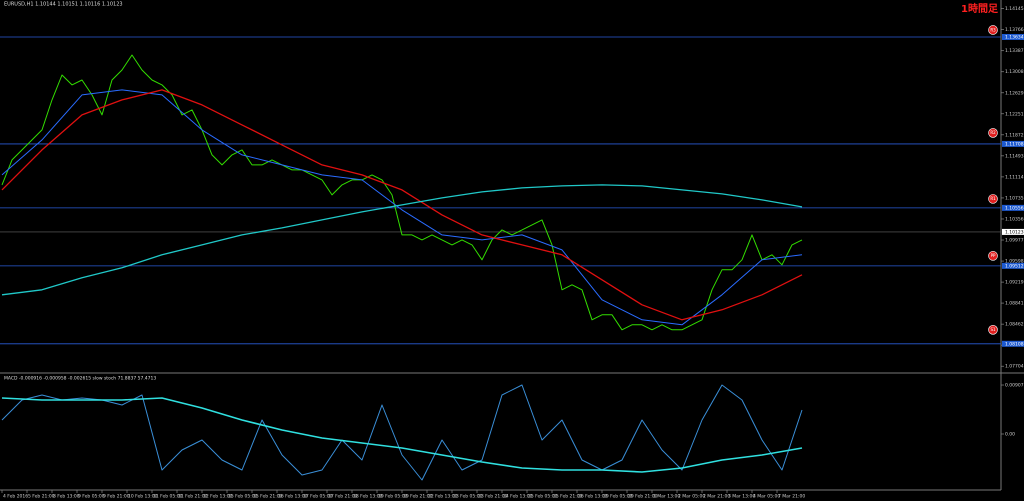  What do you see at coordinates (318, 497) in the screenshot?
I see `x-tick-label: 17 Feb 05:00` at bounding box center [318, 497].